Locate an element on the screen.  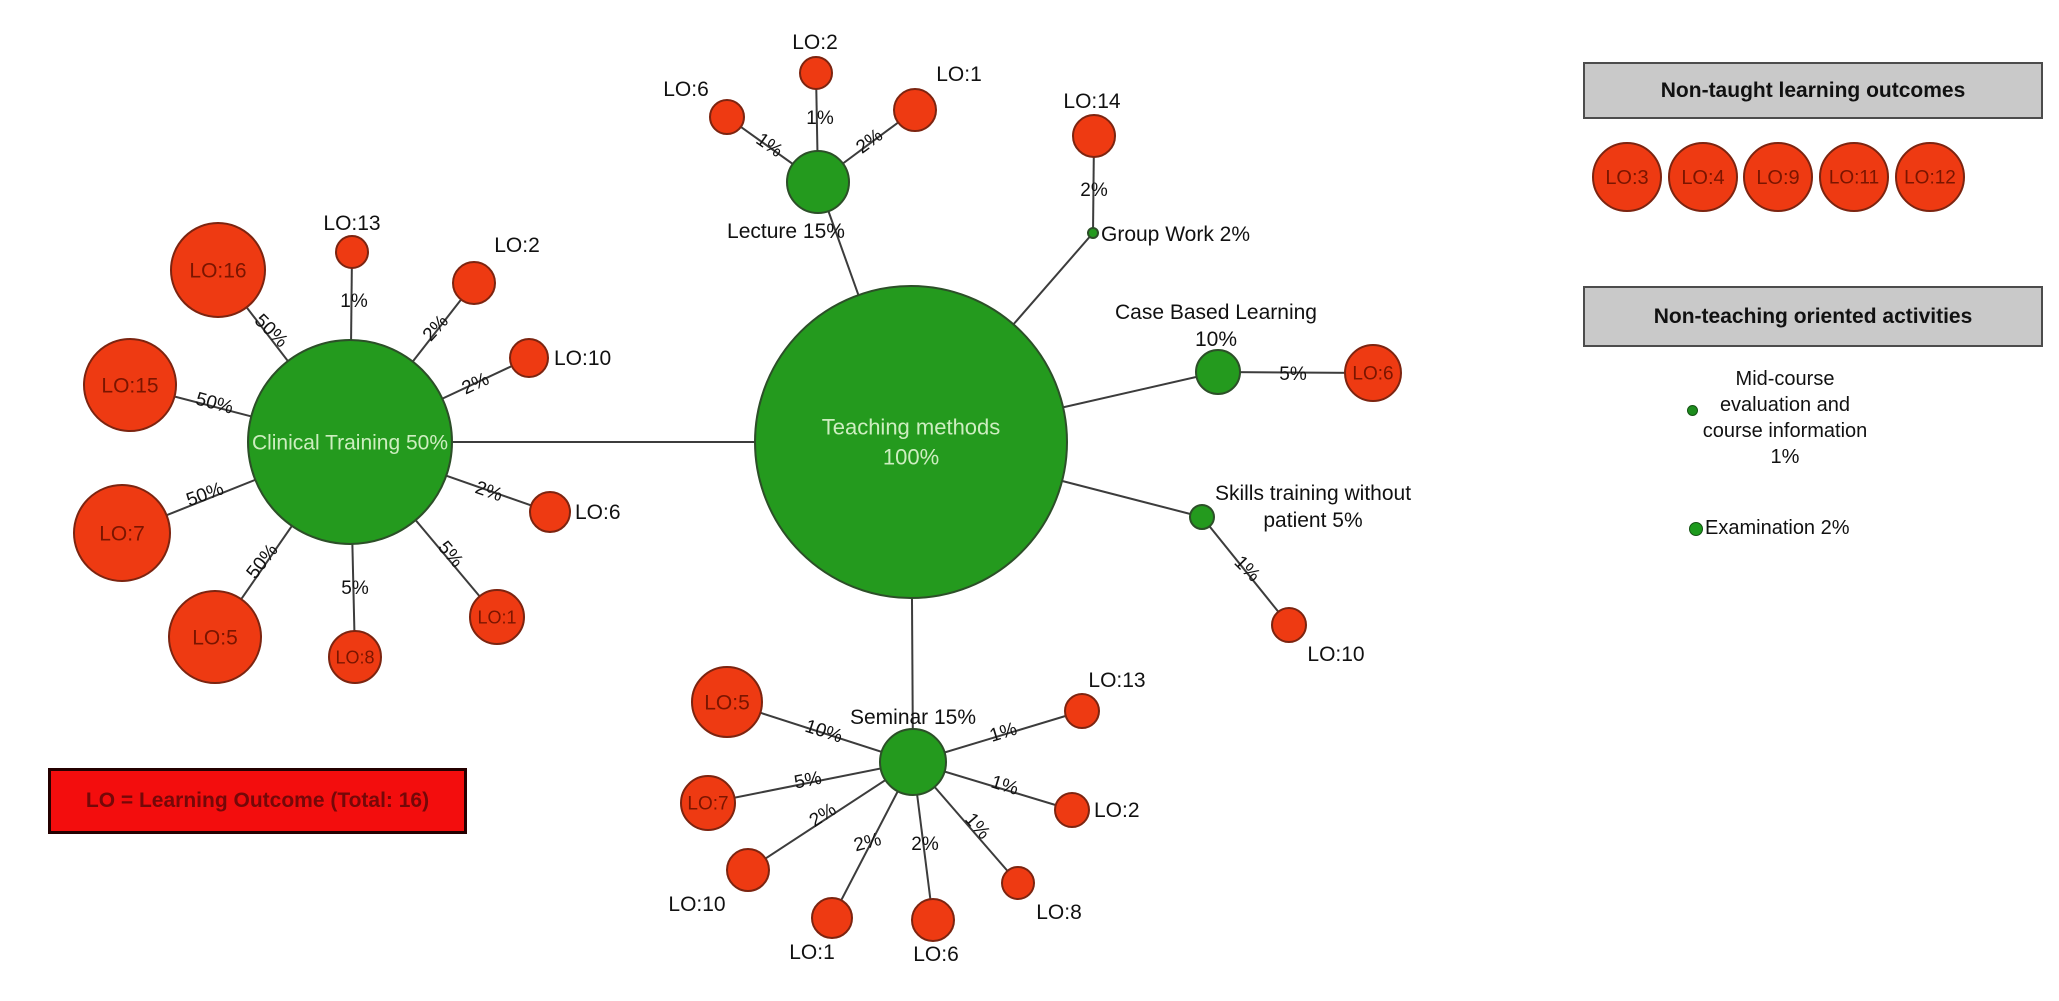
non-teaching-panel-header: Non-teaching oriented activities is located at coordinates (1813, 316).